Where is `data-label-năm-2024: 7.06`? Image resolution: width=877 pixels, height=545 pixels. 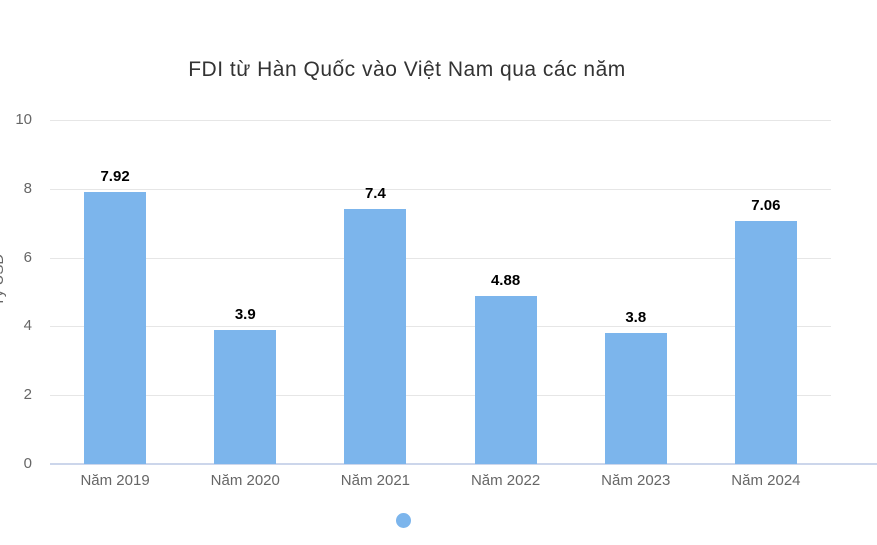 data-label-năm-2024: 7.06 is located at coordinates (766, 206).